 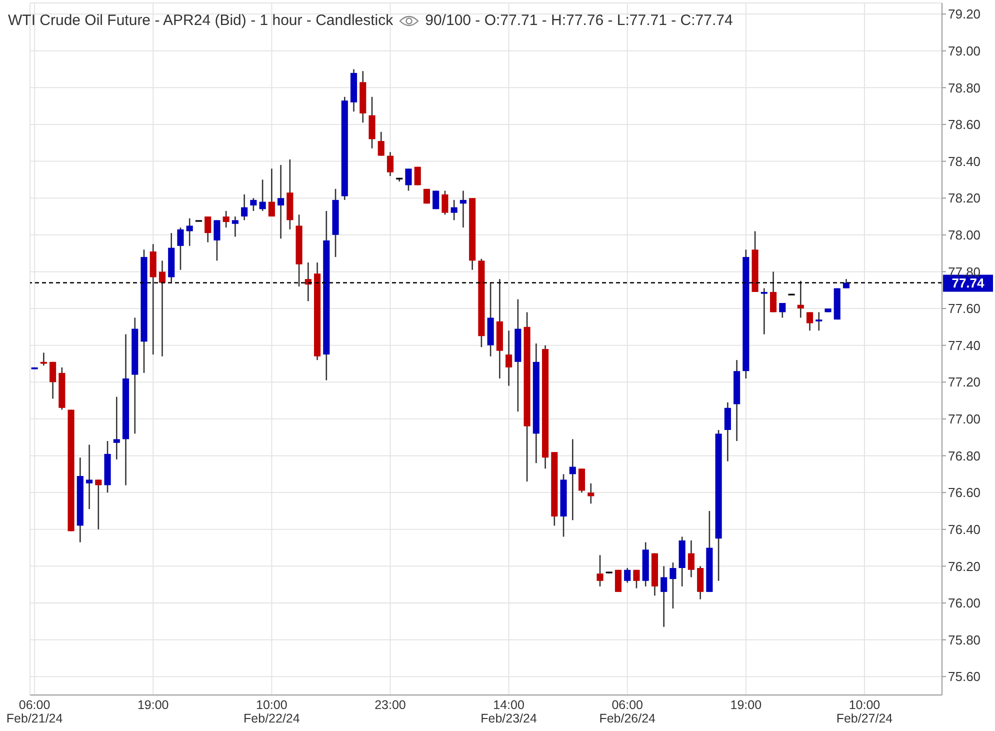 I want to click on y-tick-label: 77.20, so click(x=964, y=382).